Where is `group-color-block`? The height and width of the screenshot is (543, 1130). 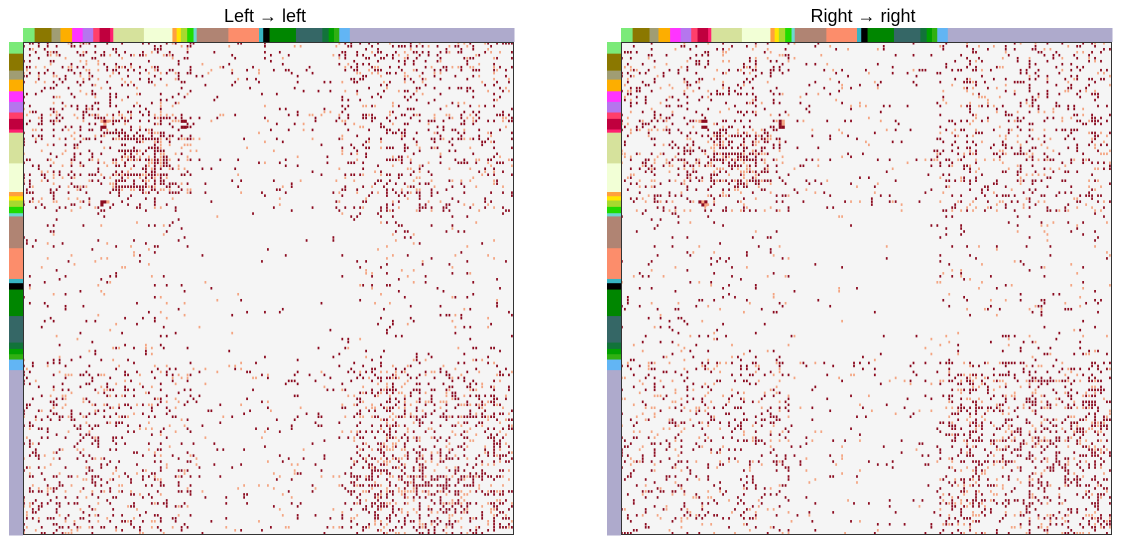 group-color-block is located at coordinates (261, 35).